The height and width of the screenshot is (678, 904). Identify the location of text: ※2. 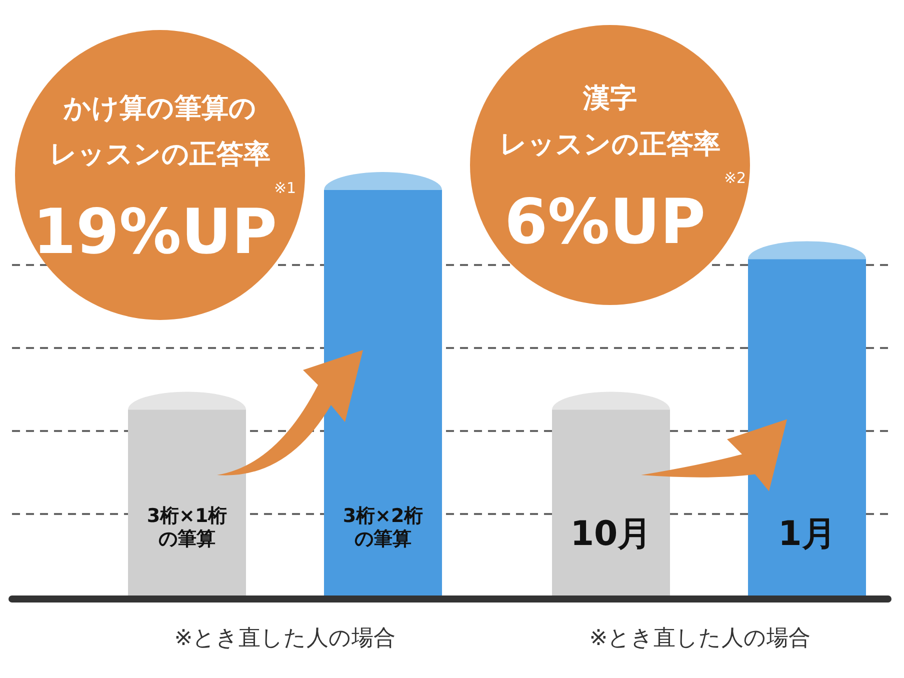
(735, 178).